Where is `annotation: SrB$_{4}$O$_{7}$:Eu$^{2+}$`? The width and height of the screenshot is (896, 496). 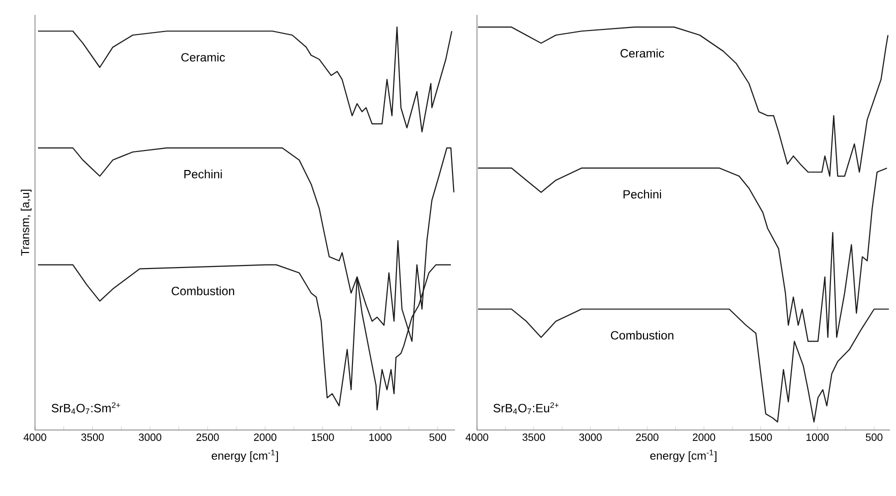 annotation: SrB$_{4}$O$_{7}$:Eu$^{2+}$ is located at coordinates (526, 408).